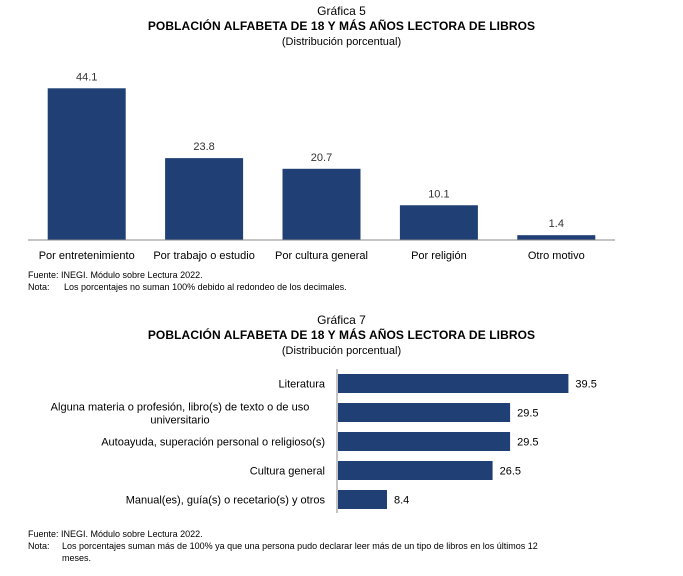 Image resolution: width=683 pixels, height=576 pixels. Describe the element at coordinates (77, 558) in the screenshot. I see `chart2-note-text-2: meses.` at that location.